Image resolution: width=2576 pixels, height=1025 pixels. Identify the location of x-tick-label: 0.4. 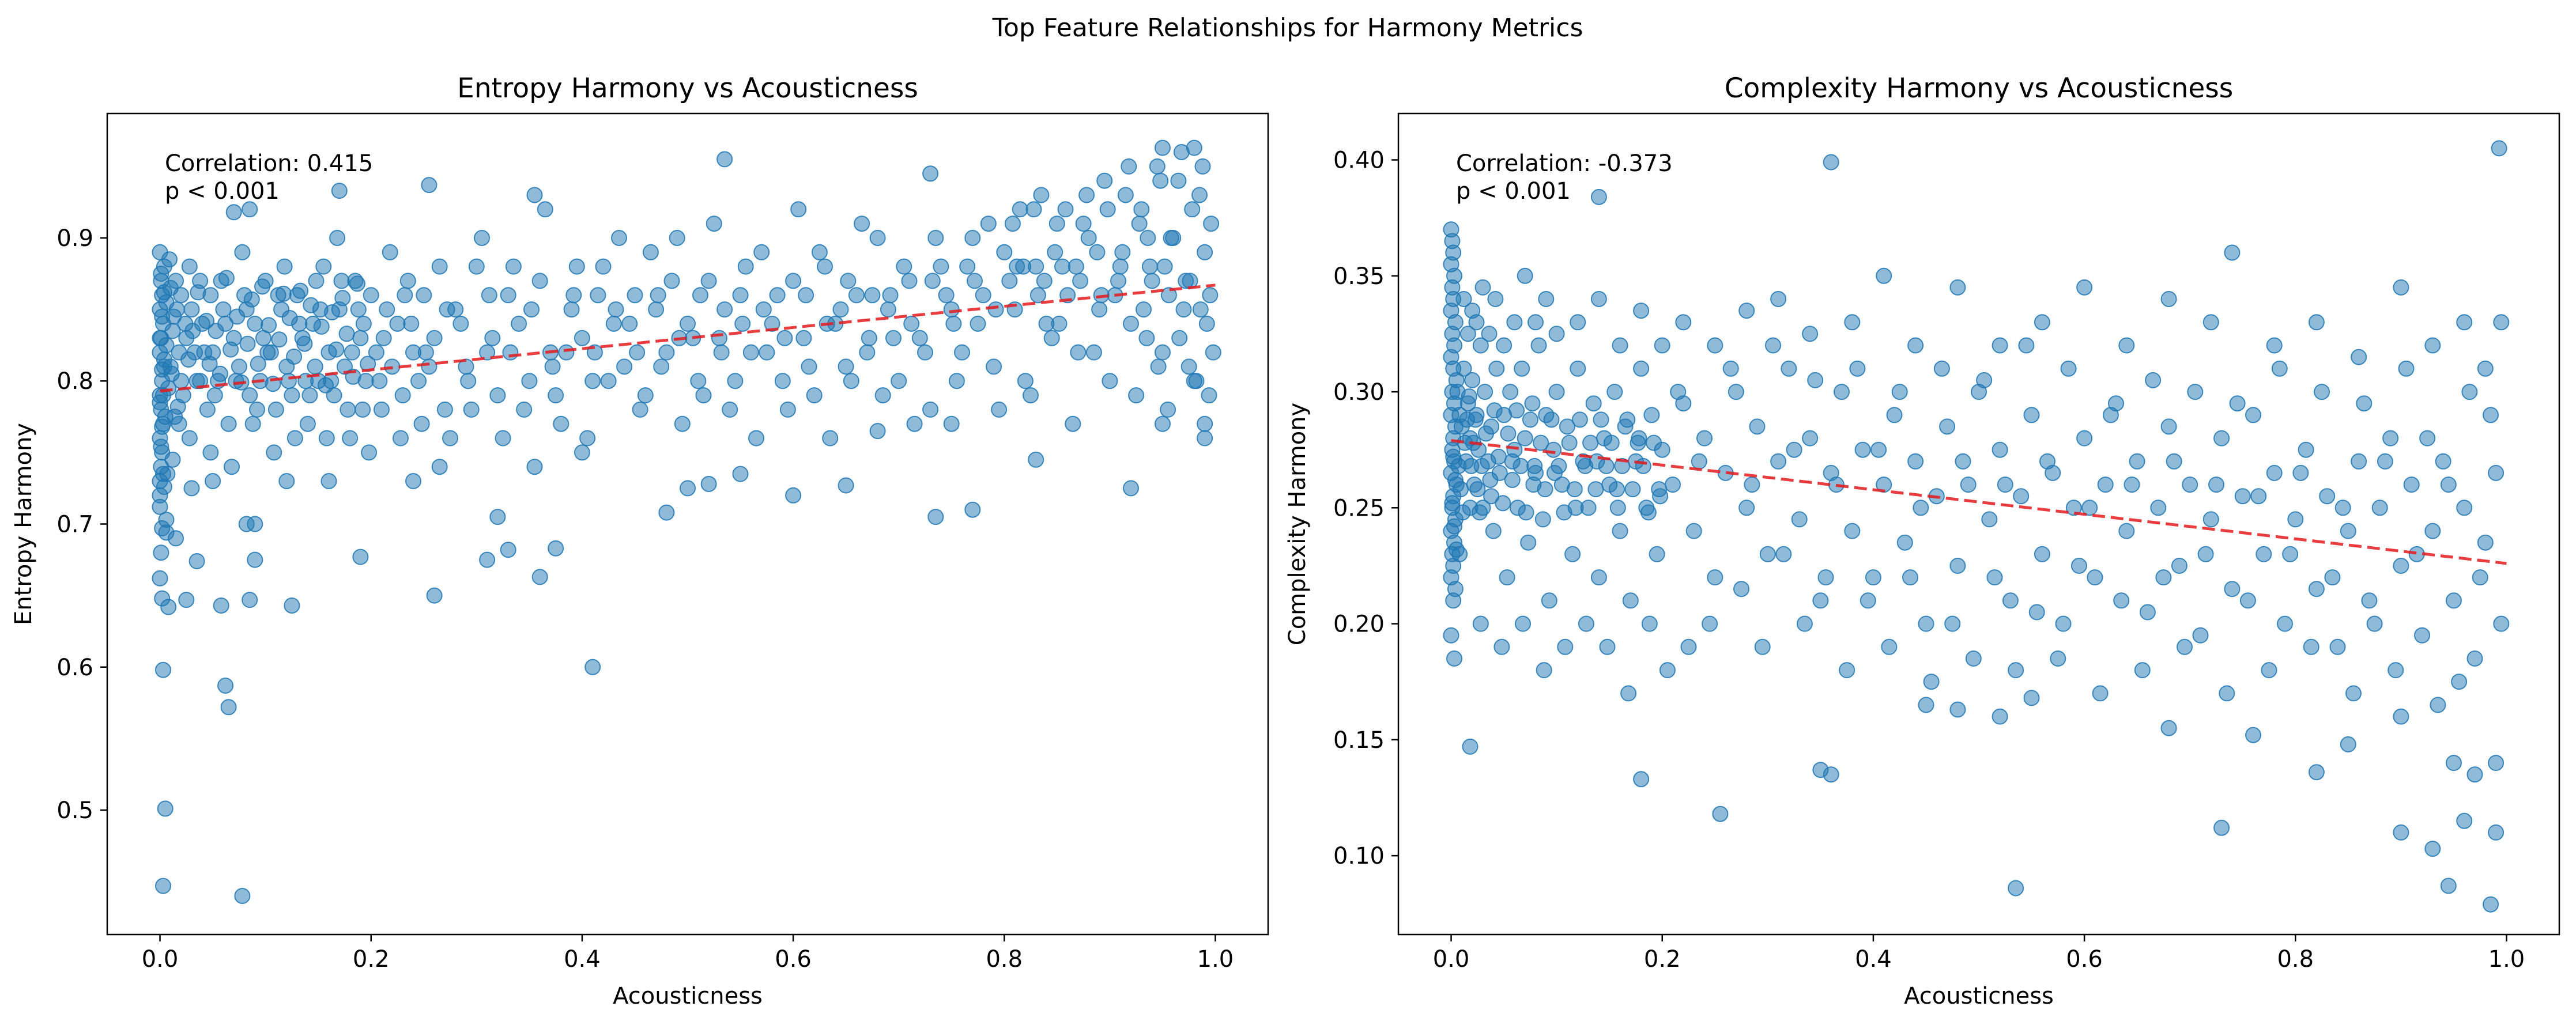
(1873, 959).